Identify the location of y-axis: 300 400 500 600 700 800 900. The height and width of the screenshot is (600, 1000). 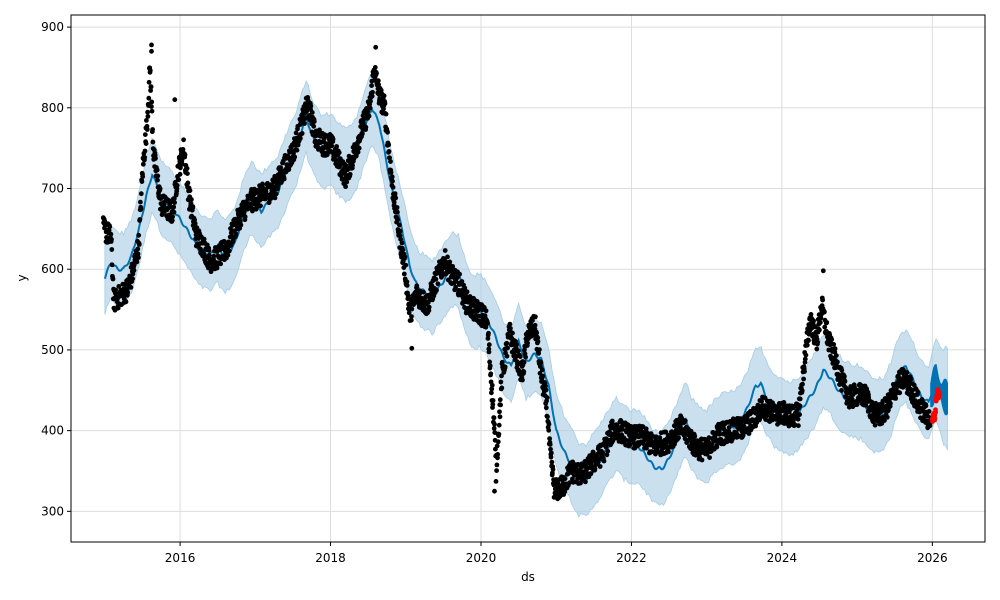
(56, 269).